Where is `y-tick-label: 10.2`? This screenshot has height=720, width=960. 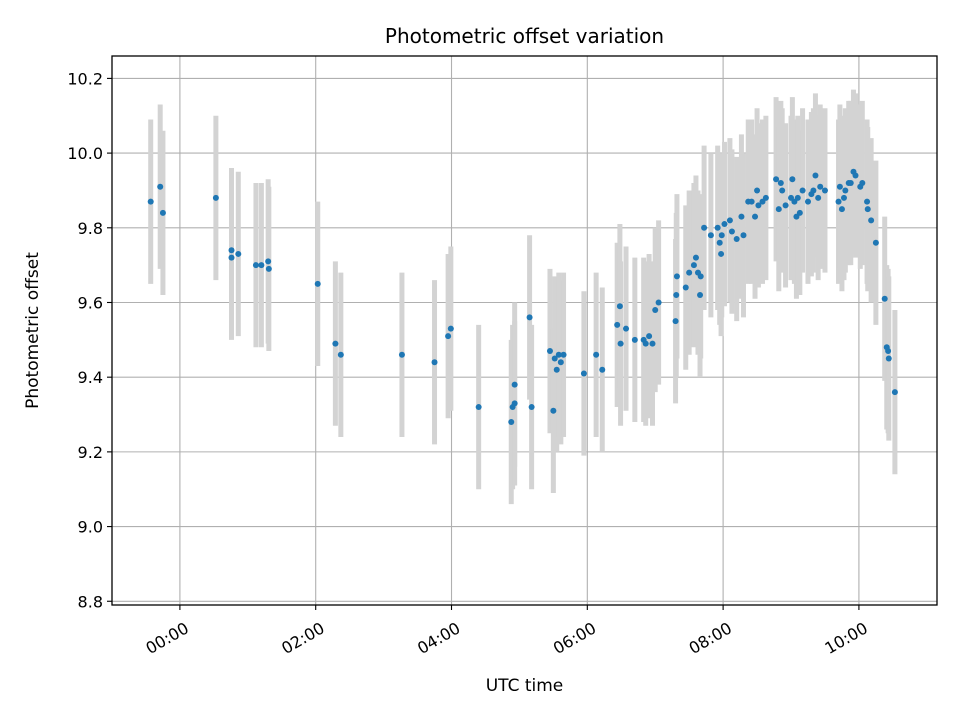
y-tick-label: 10.2 is located at coordinates (85, 78).